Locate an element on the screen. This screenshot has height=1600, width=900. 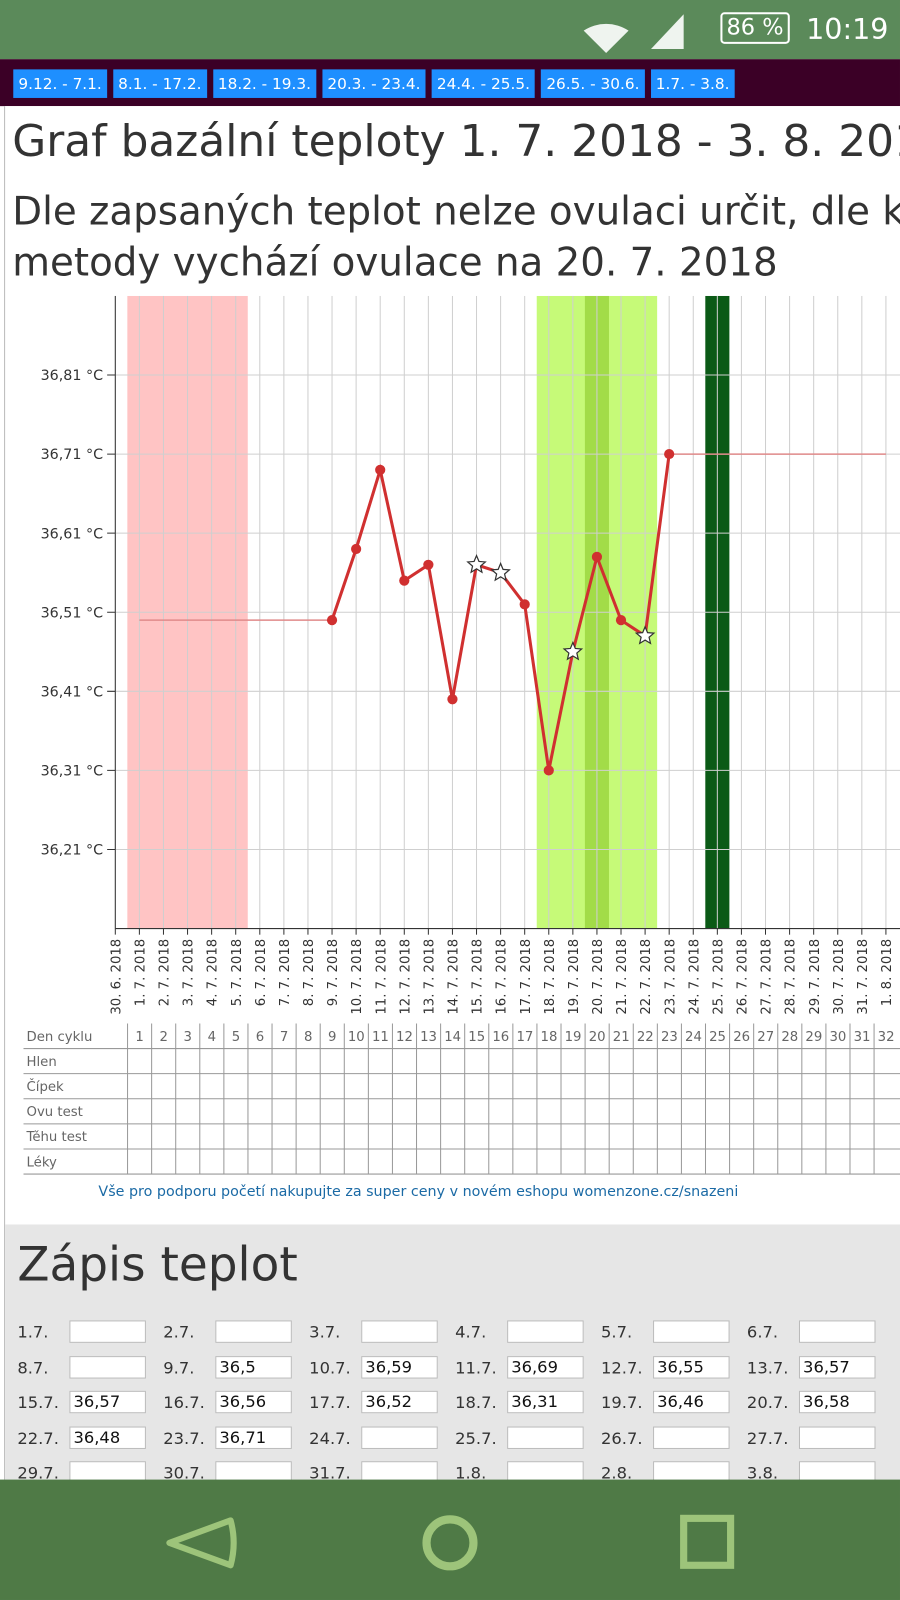
x-tick-label: 3. 7. 2018 is located at coordinates (189, 972).